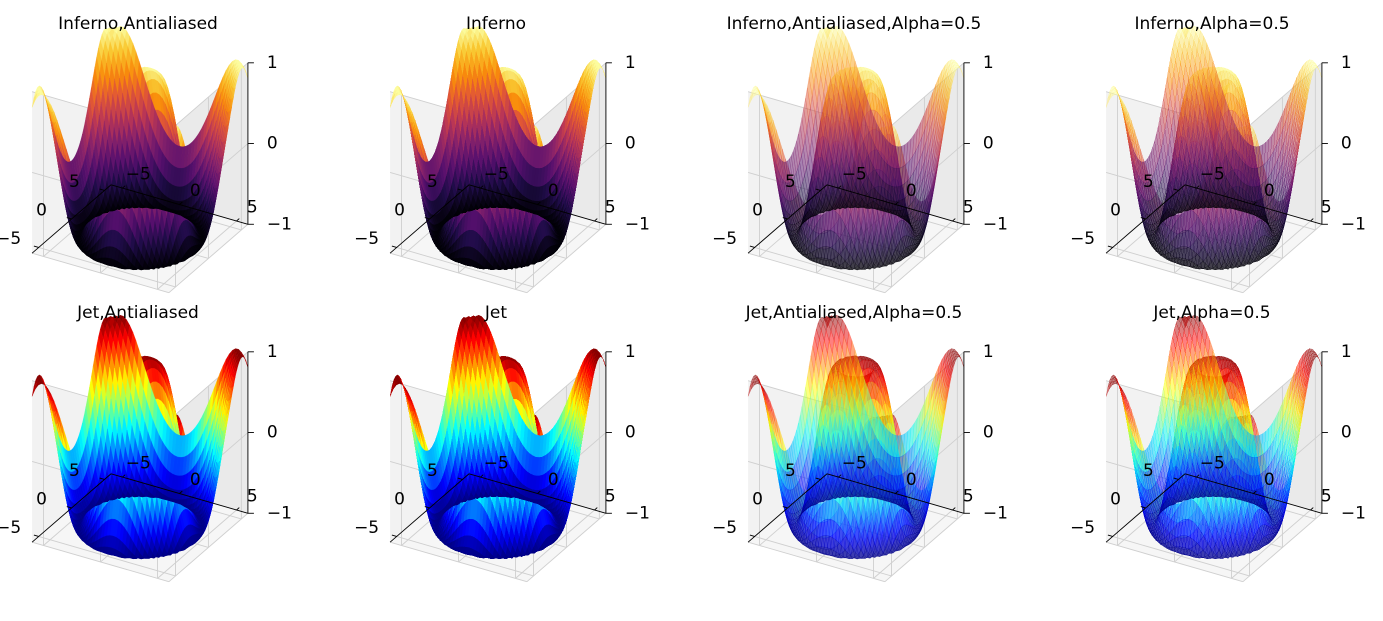  Describe the element at coordinates (140, 148) in the screenshot. I see `surface` at that location.